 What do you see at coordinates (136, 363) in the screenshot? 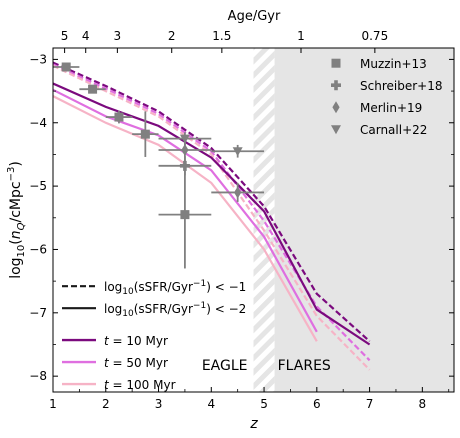
I see `legend-timescale-label-2: t = 50 Myr` at bounding box center [136, 363].